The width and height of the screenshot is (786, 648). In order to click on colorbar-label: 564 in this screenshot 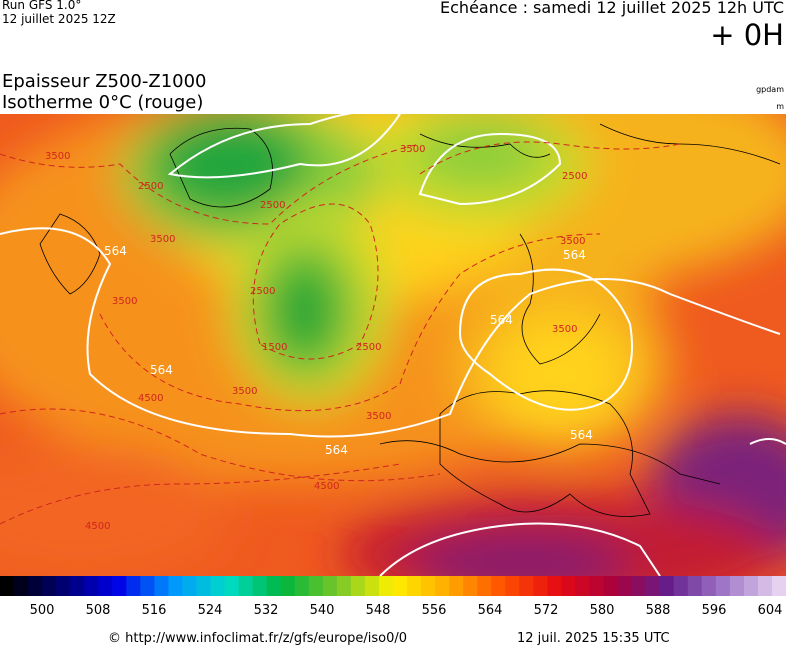, I will do `click(490, 609)`.